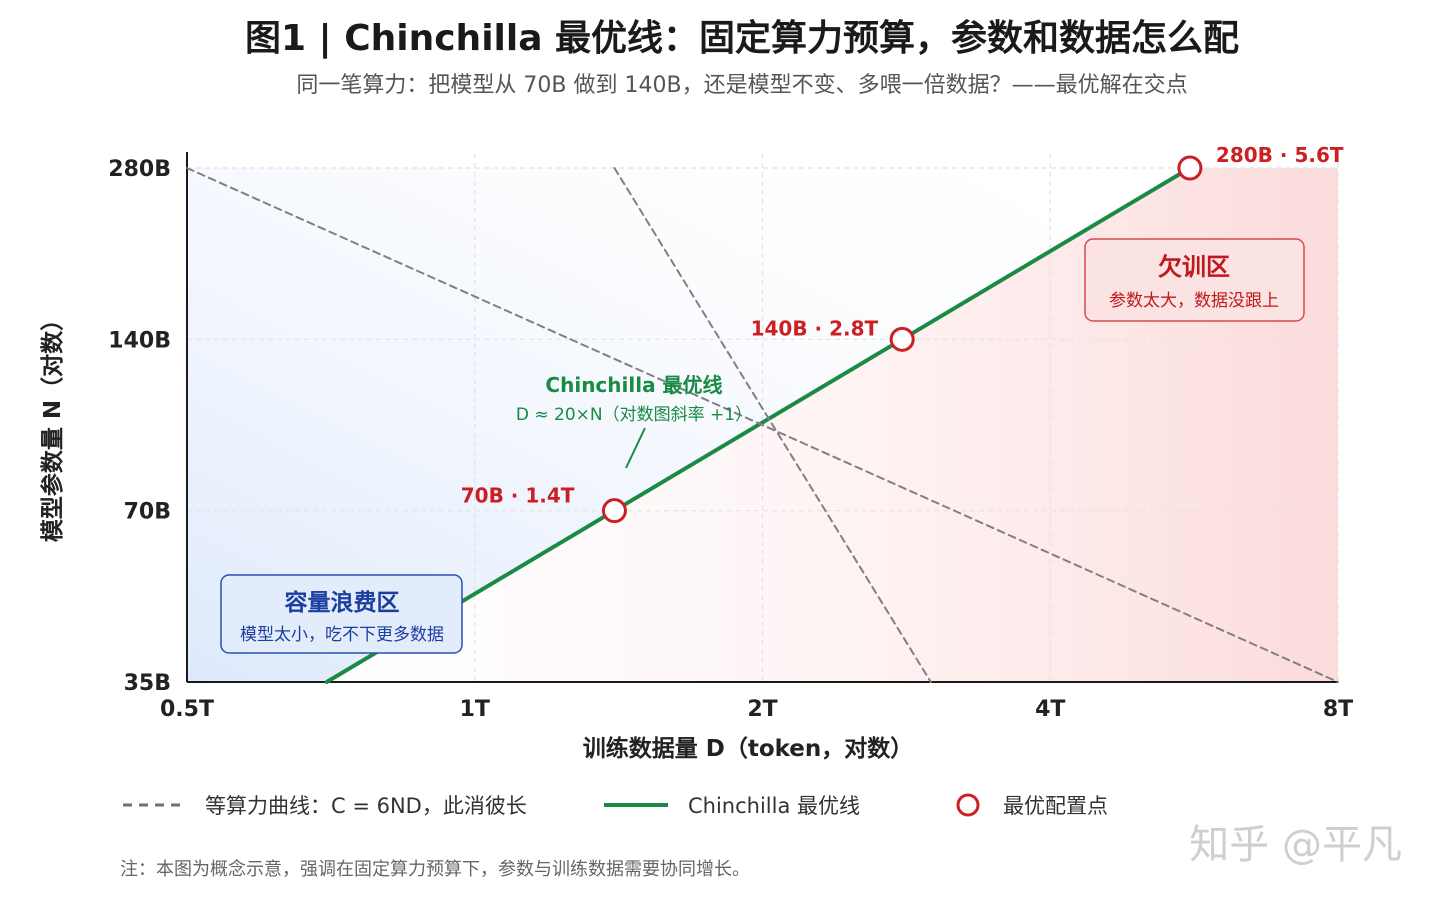 The height and width of the screenshot is (905, 1440). What do you see at coordinates (147, 512) in the screenshot?
I see `y-tick-label: 70B` at bounding box center [147, 512].